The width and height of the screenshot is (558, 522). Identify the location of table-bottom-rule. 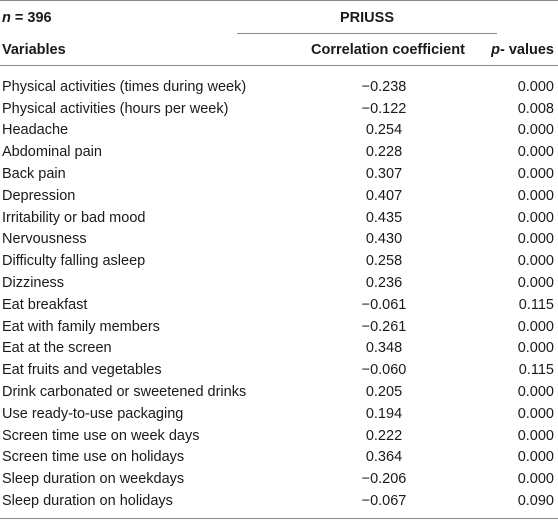
(279, 515).